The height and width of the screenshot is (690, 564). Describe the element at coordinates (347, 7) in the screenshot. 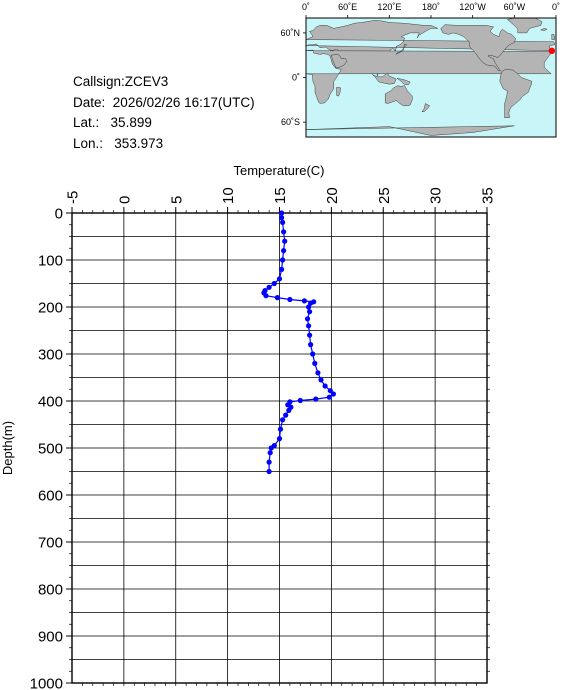

I see `map-lon-label: 60˚E` at that location.